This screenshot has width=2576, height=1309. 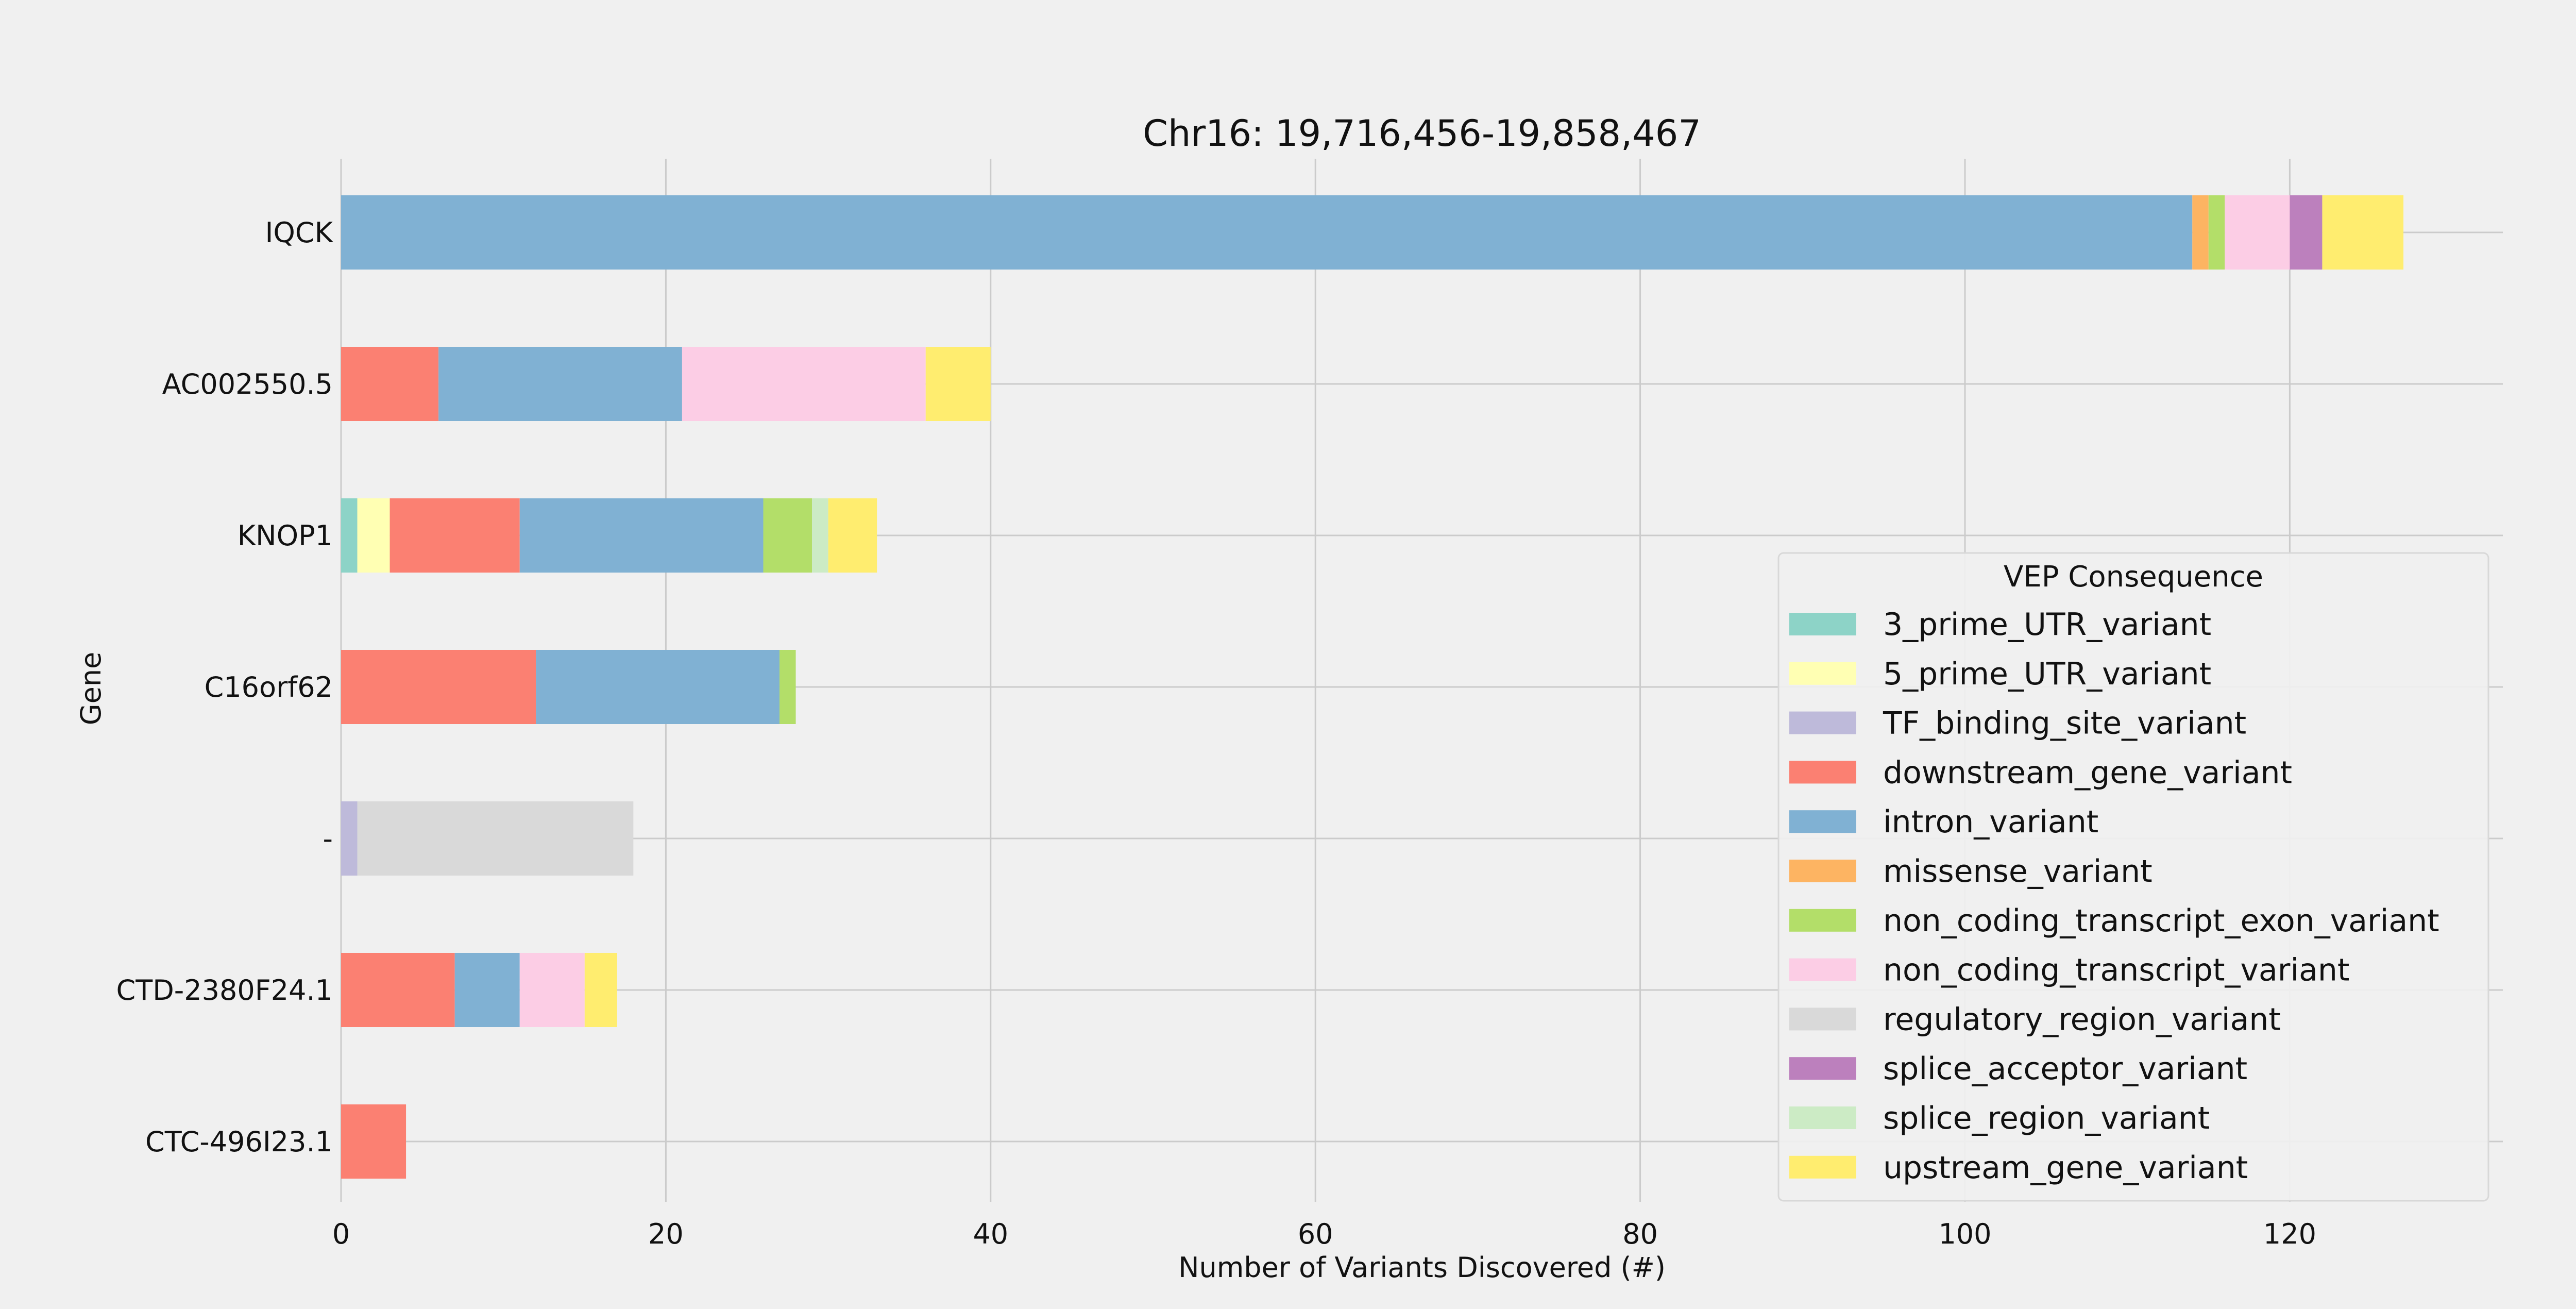 What do you see at coordinates (1991, 822) in the screenshot?
I see `legend-label: intron_variant` at bounding box center [1991, 822].